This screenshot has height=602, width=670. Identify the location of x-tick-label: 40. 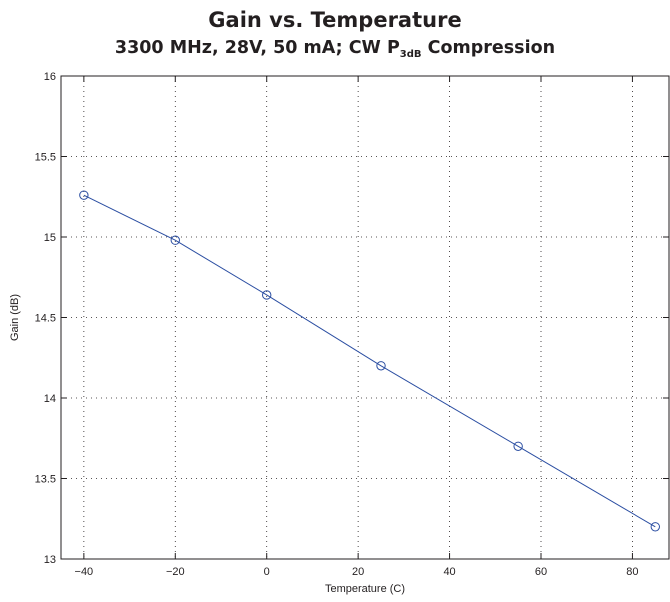
(449, 572).